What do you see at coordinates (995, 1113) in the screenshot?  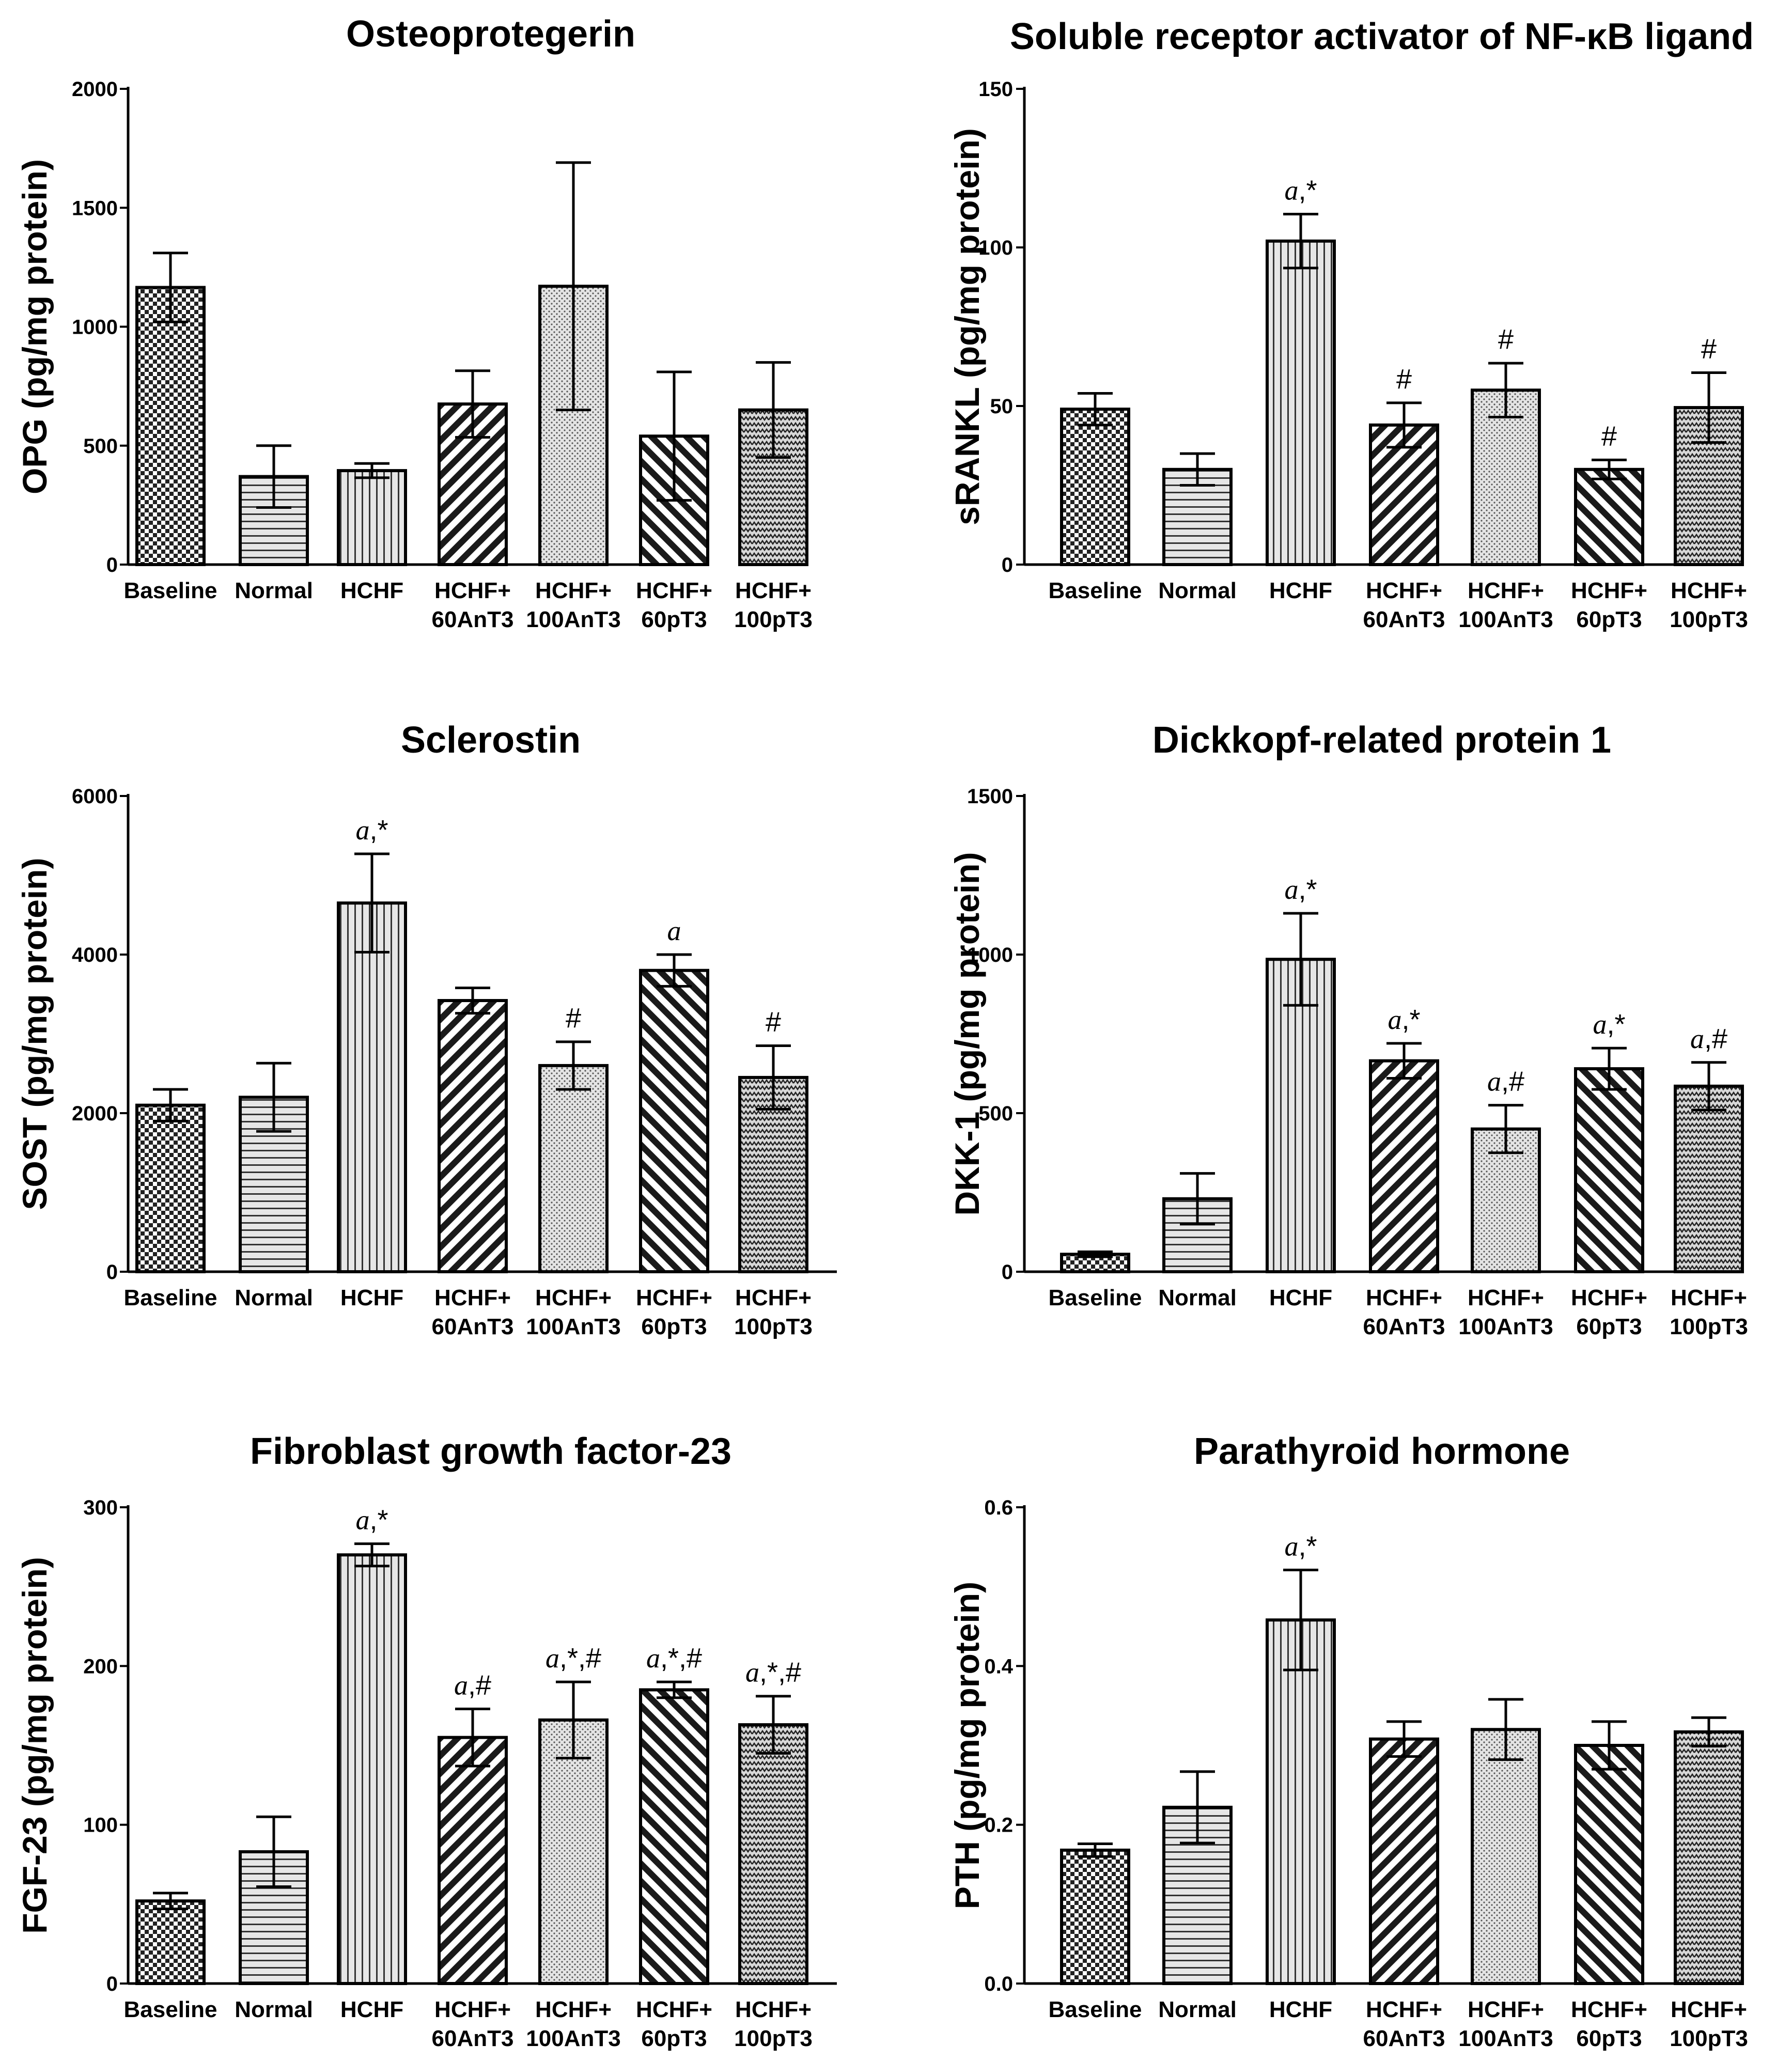 I see `y-tick-label: 500` at bounding box center [995, 1113].